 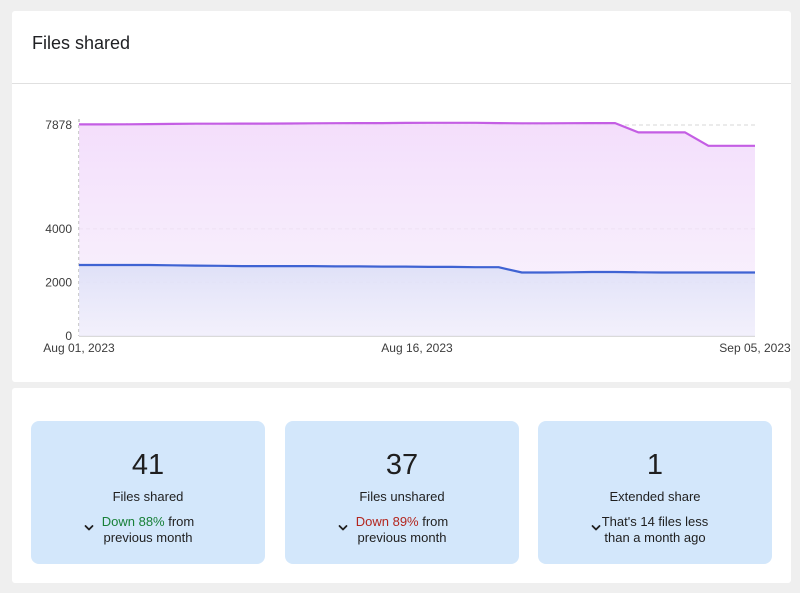 What do you see at coordinates (402, 496) in the screenshot?
I see `stat-label: Files unshared` at bounding box center [402, 496].